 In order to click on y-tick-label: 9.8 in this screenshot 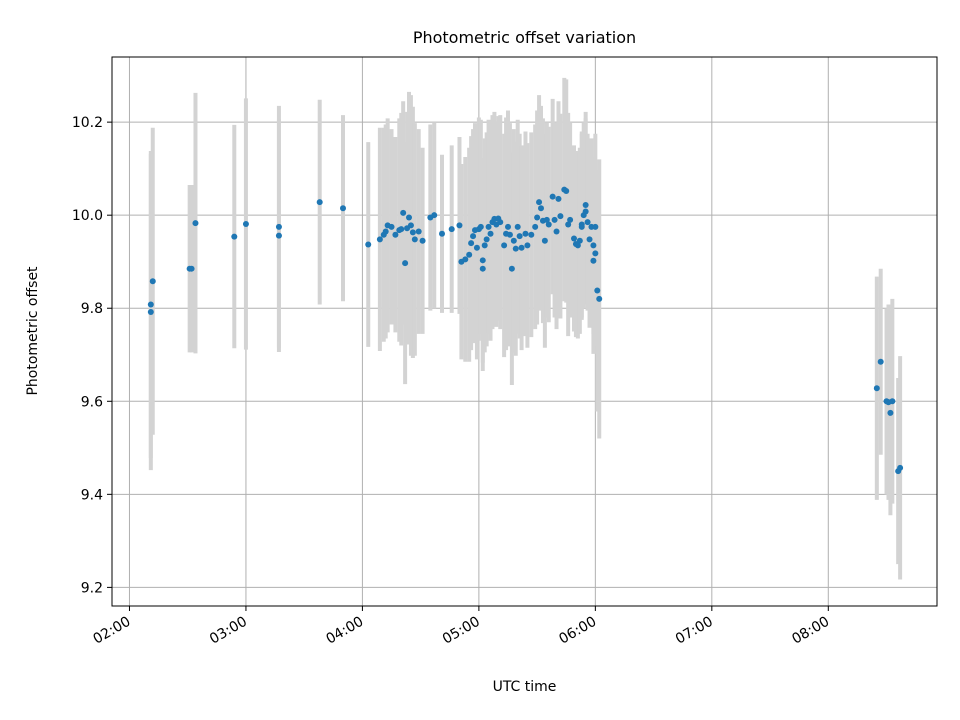, I will do `click(92, 309)`.